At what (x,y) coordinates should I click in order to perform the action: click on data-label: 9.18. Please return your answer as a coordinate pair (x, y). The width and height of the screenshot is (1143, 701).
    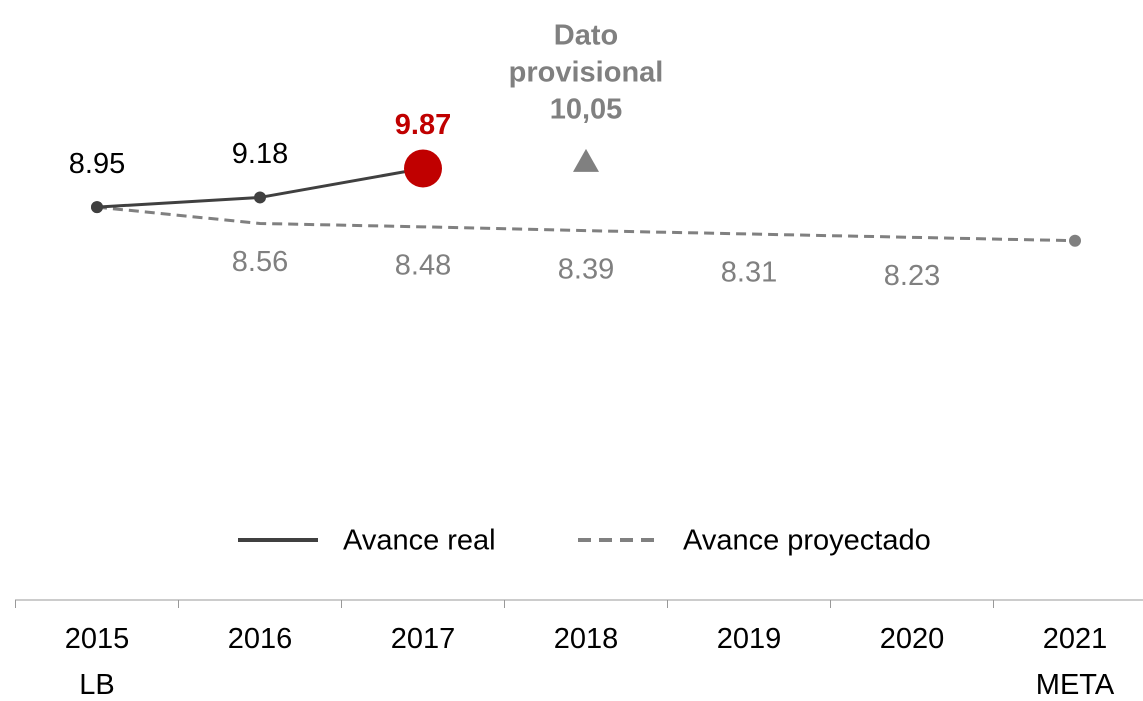
    Looking at the image, I should click on (260, 154).